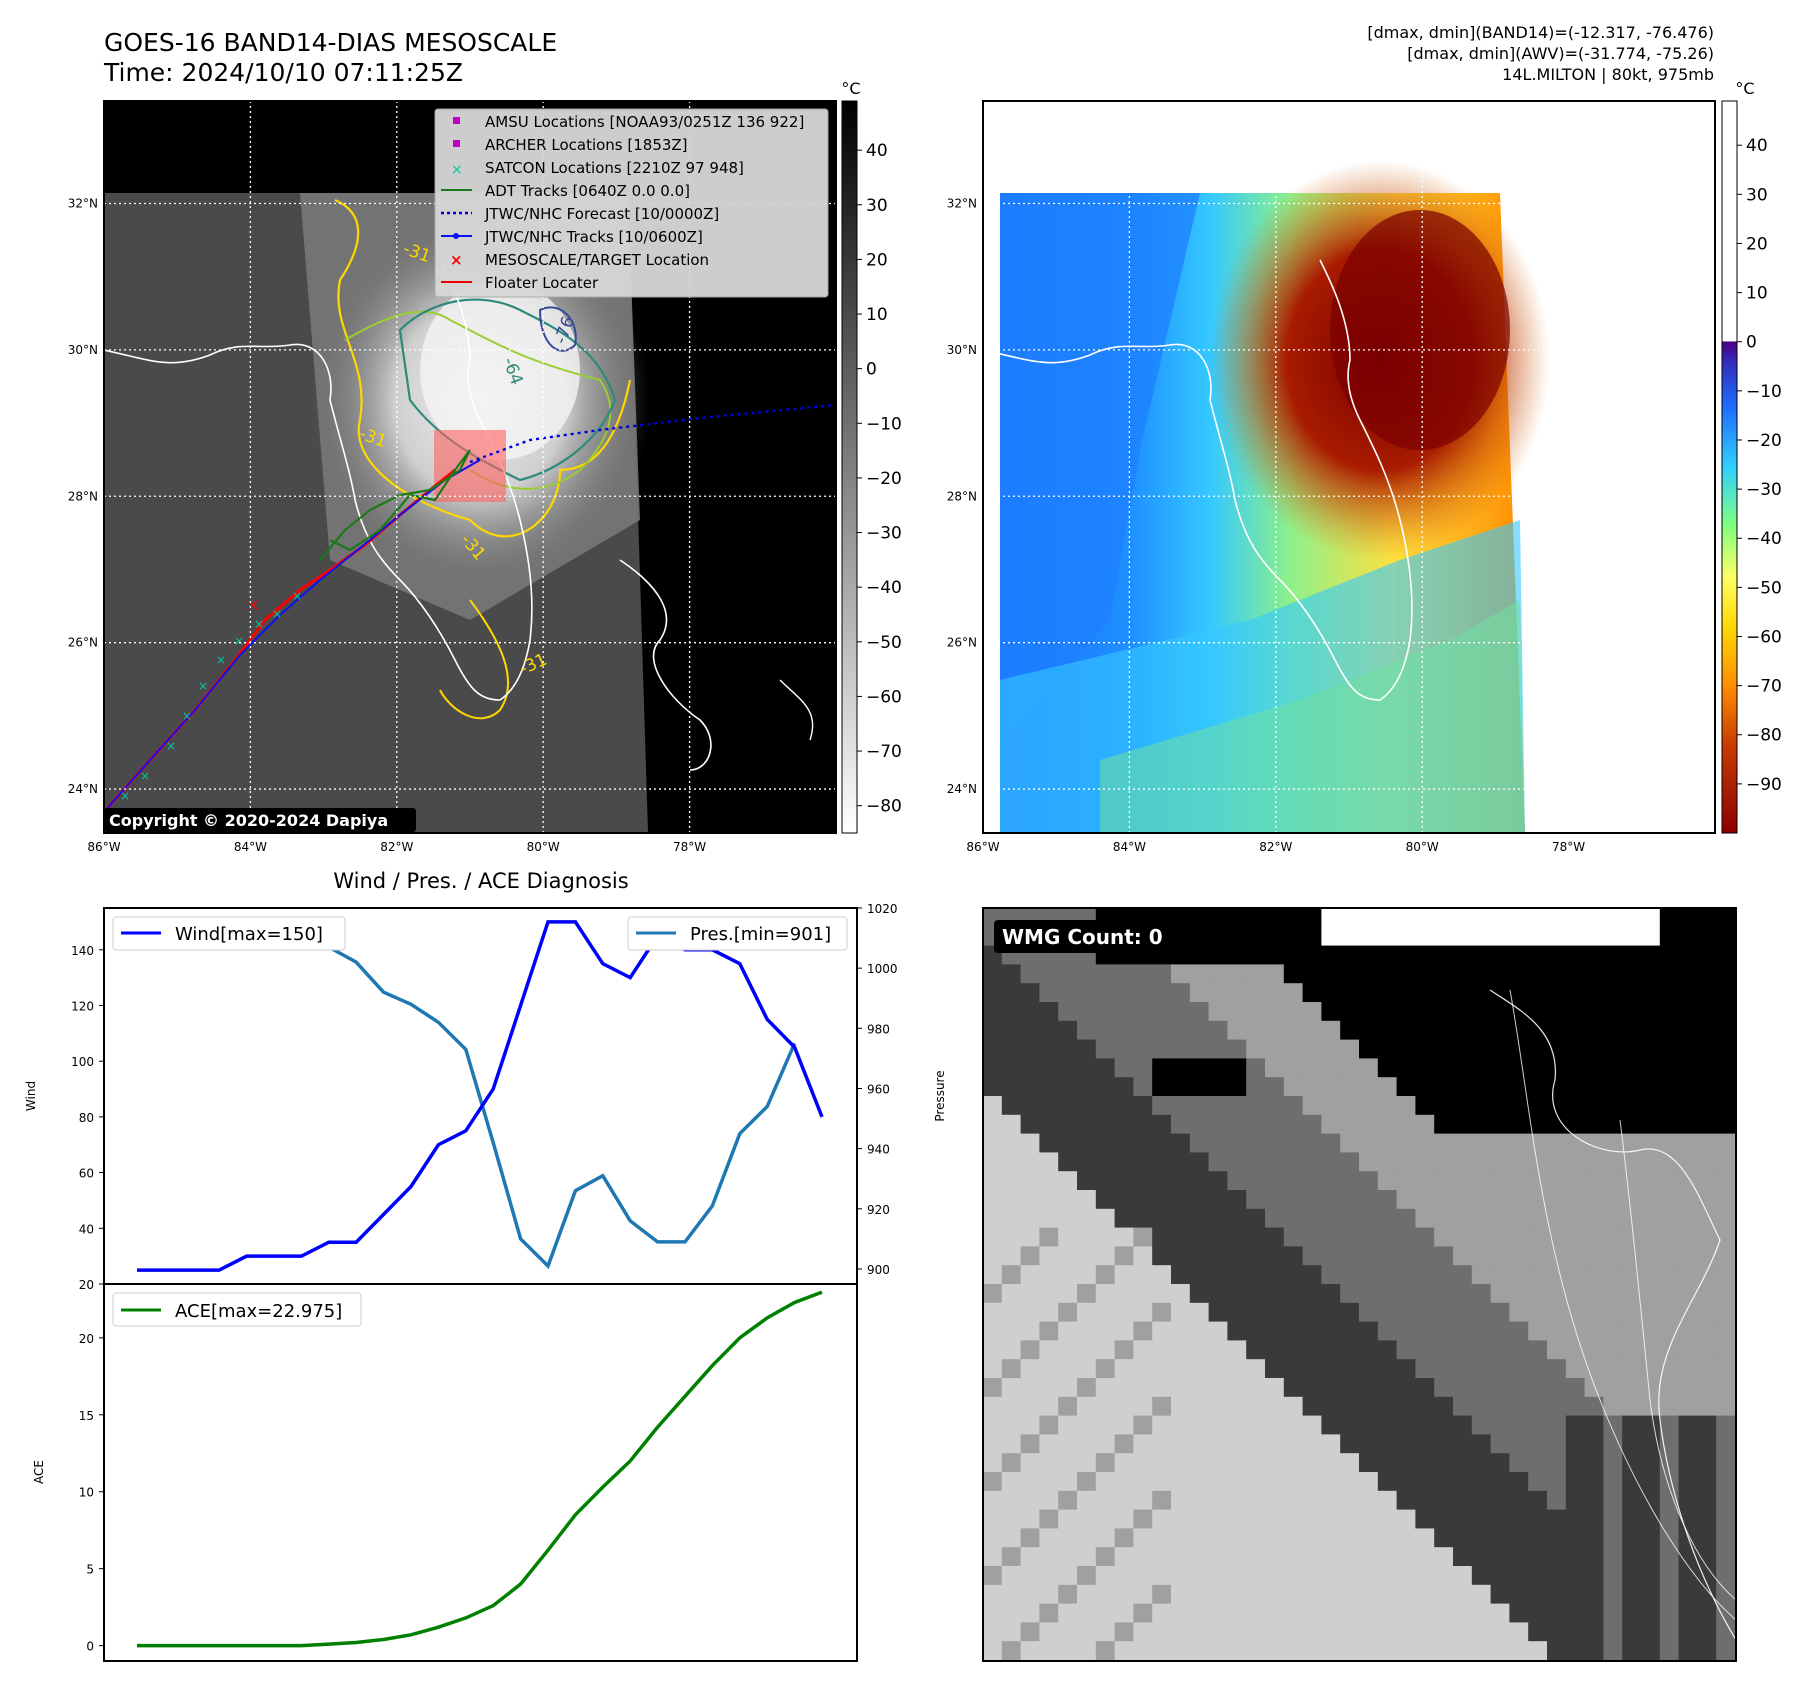  What do you see at coordinates (82, 1006) in the screenshot?
I see `wind-tick-label: 120` at bounding box center [82, 1006].